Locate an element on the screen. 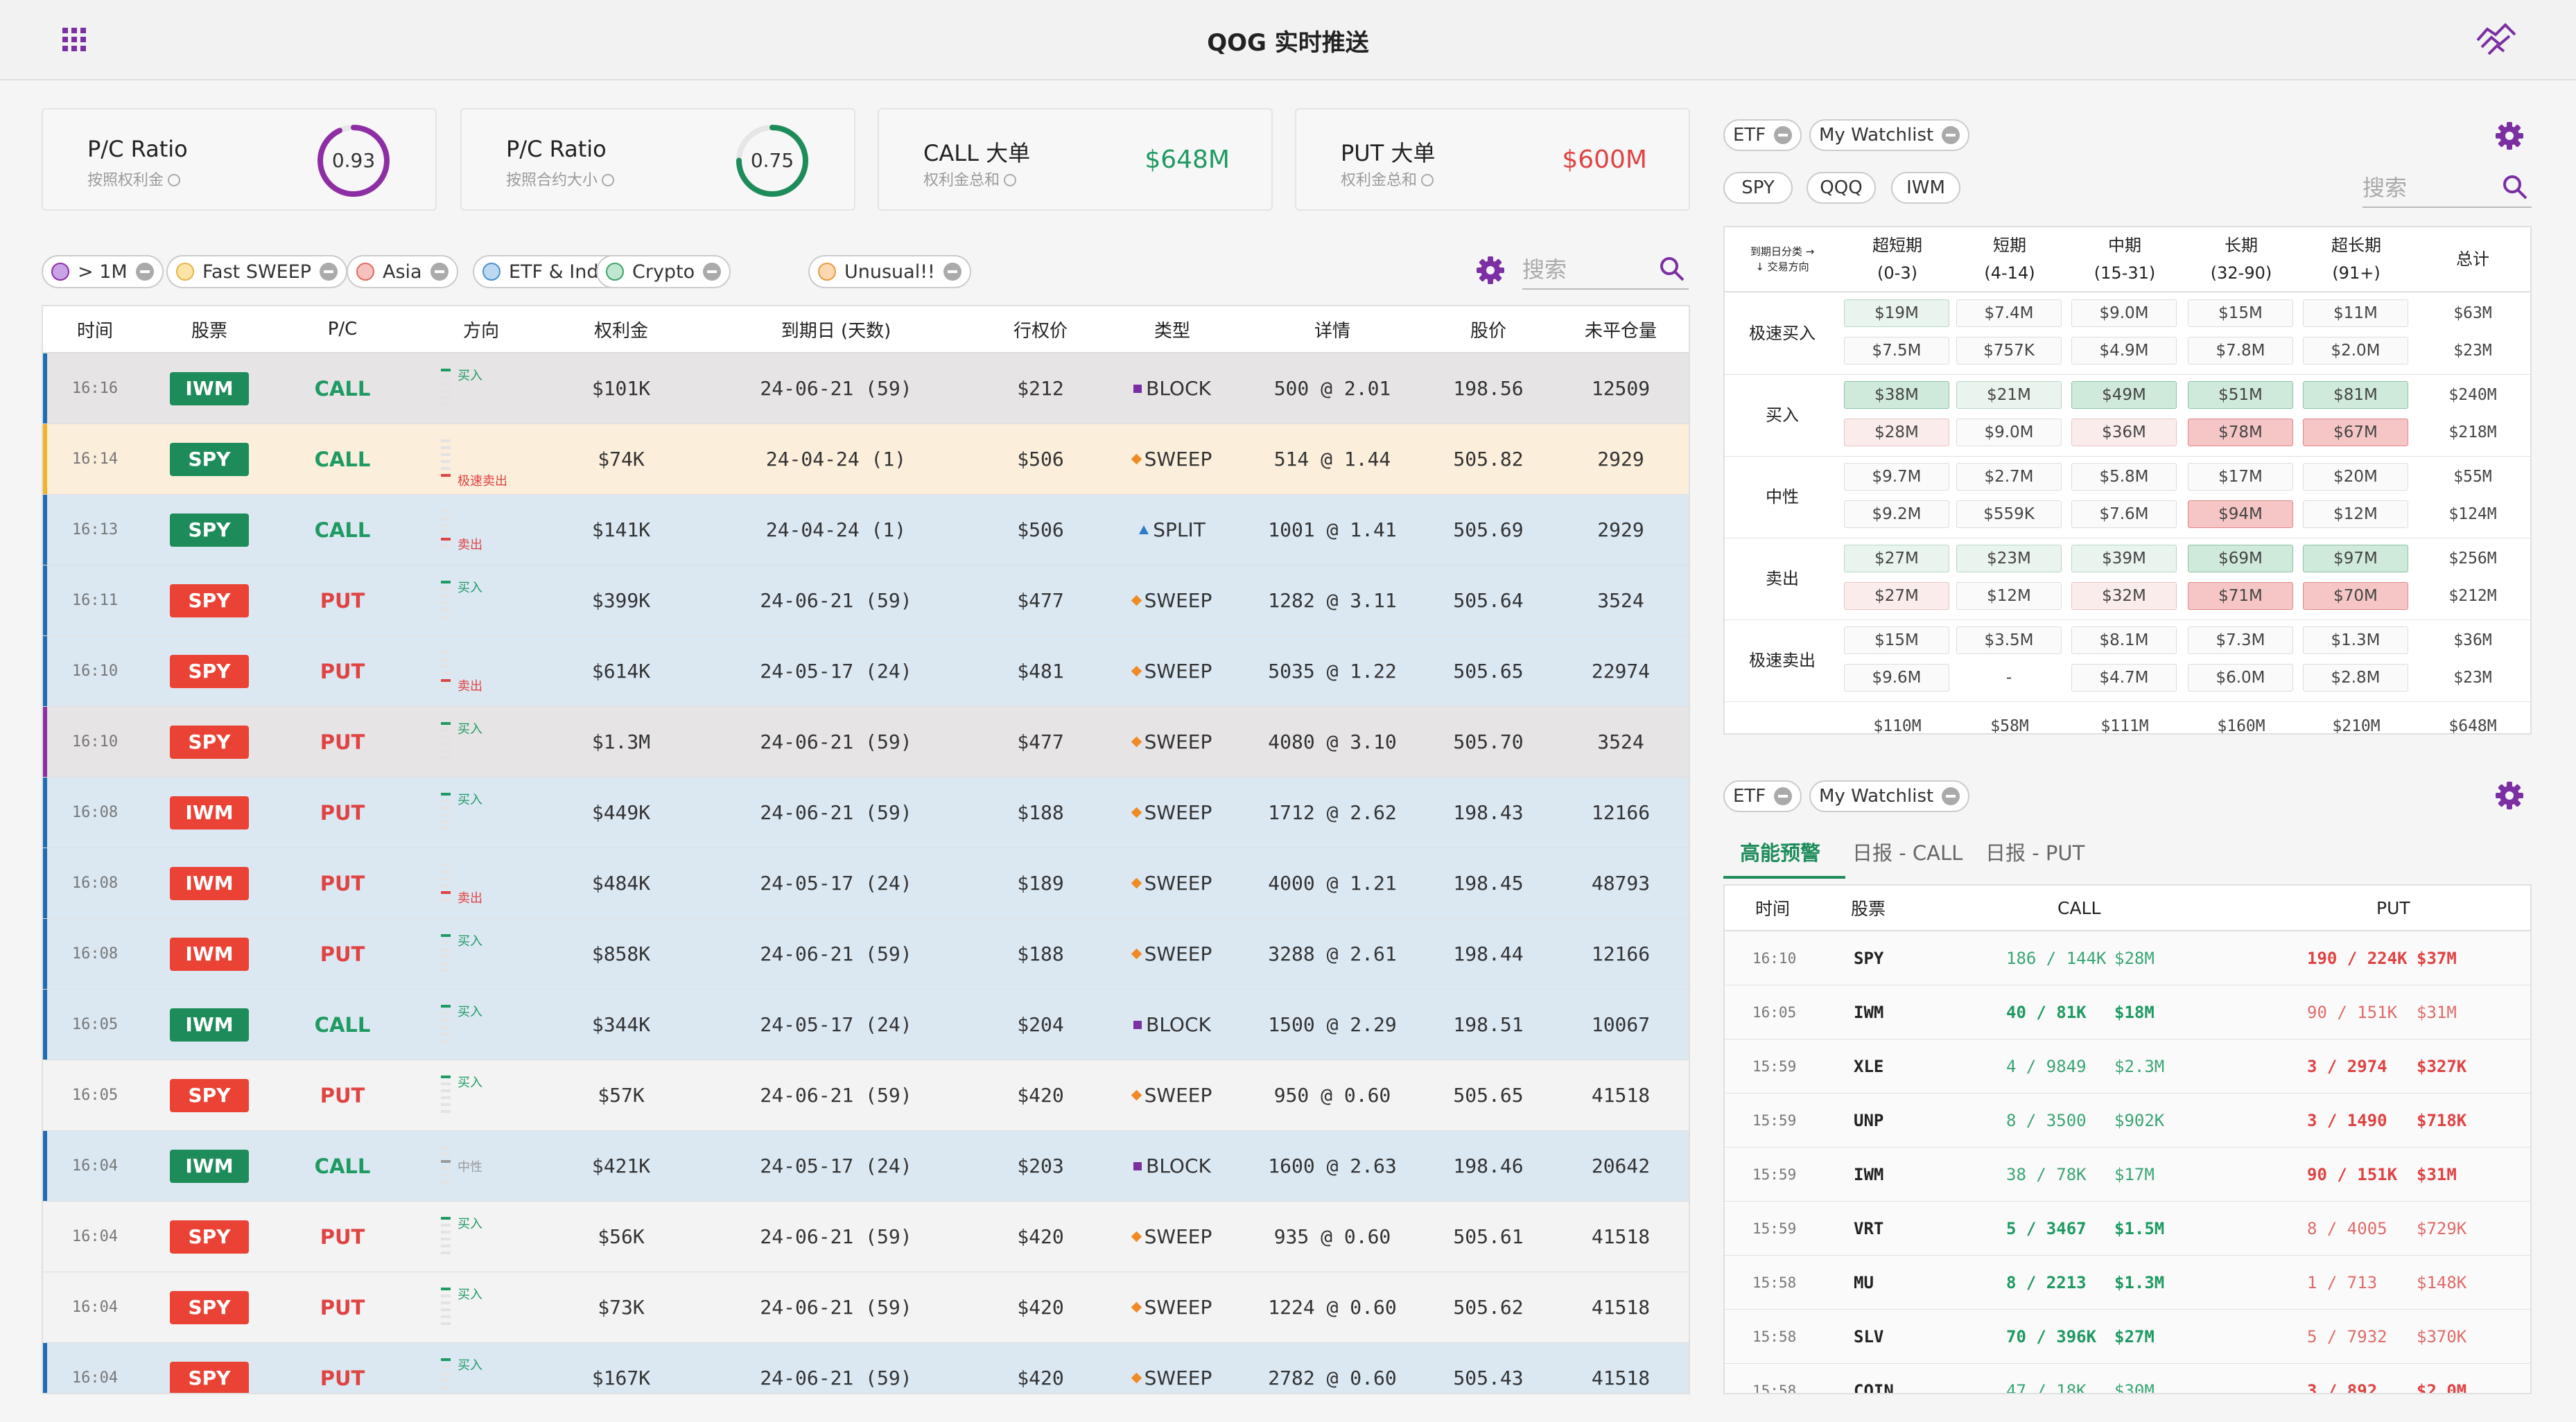  column-header: 详情 is located at coordinates (1332, 331).